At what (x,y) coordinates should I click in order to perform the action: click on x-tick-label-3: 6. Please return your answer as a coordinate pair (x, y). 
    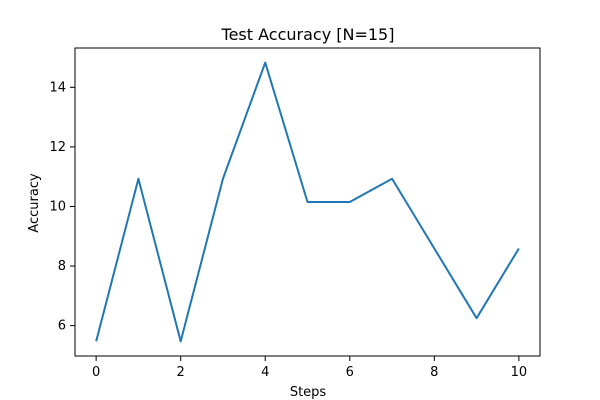
    Looking at the image, I should click on (350, 372).